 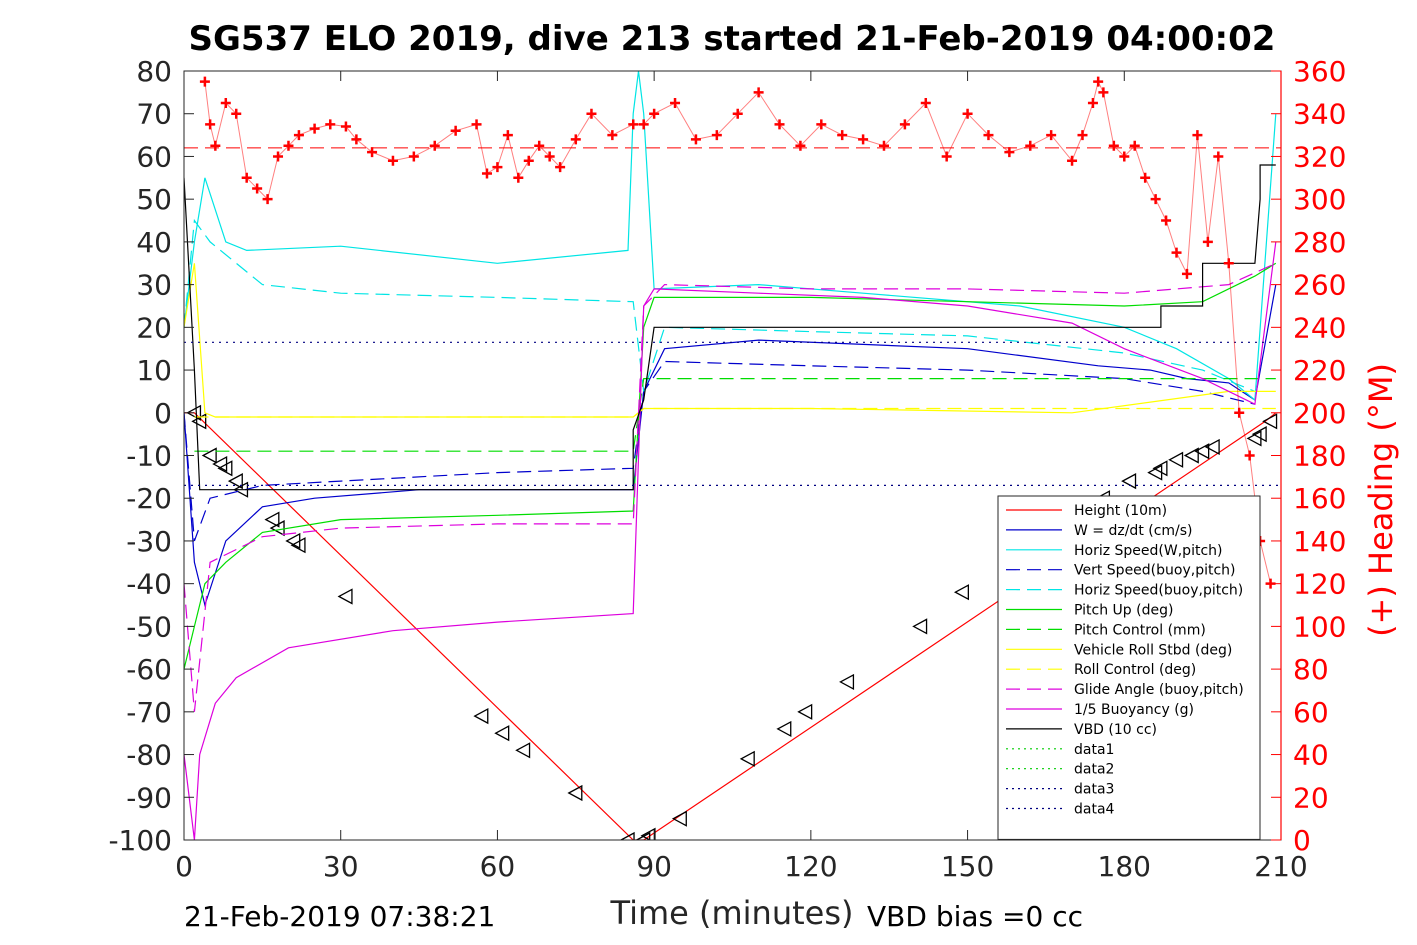 I want to click on y-right-tick-label: 340, so click(x=1319, y=114).